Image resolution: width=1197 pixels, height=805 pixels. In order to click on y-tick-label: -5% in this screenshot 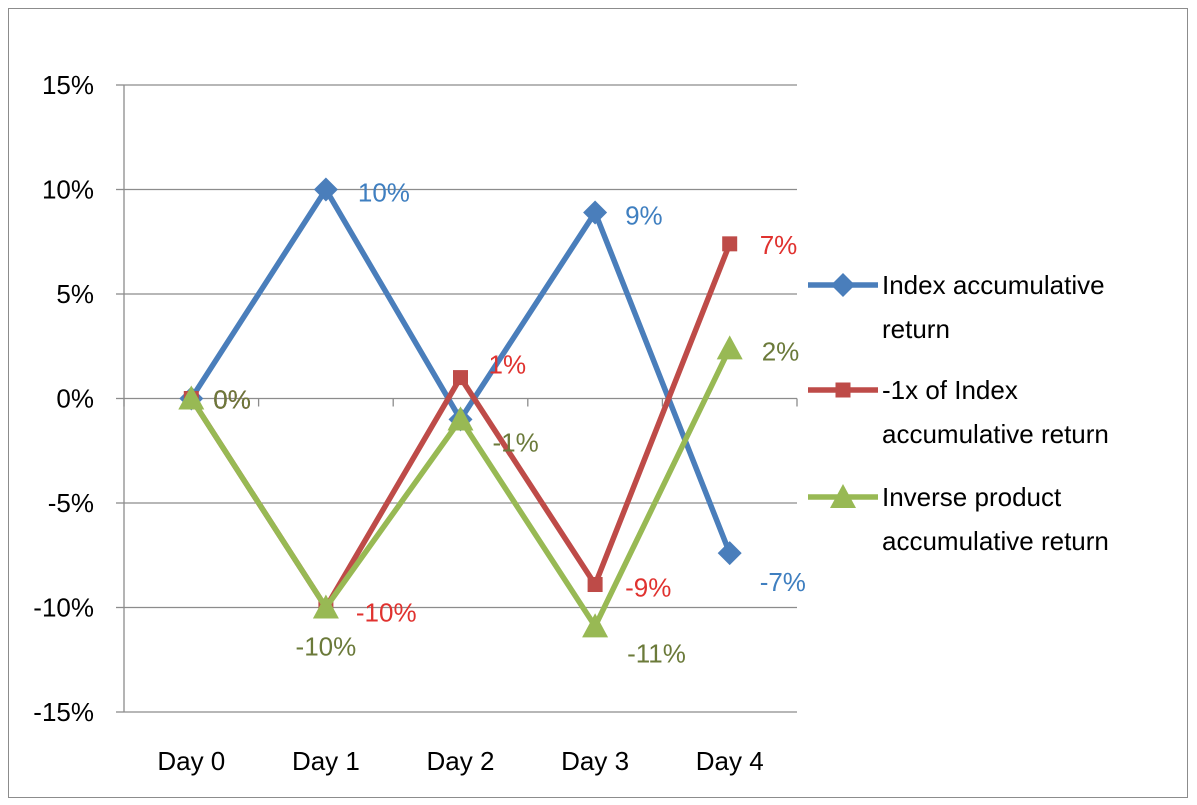, I will do `click(71, 503)`.